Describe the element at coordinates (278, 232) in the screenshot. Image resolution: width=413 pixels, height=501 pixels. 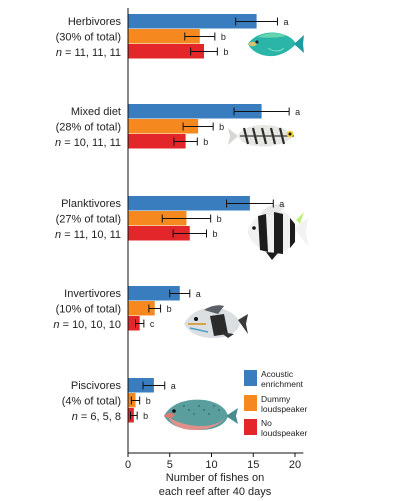
I see `damselfish-fish-icon` at that location.